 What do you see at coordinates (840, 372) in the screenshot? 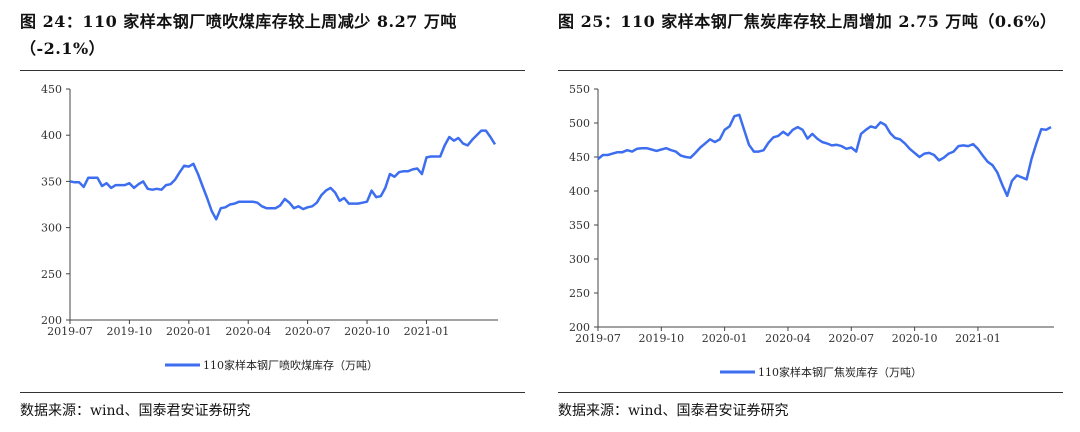
I see `legend-label: 110家样本钢厂焦炭库存（万吨）` at bounding box center [840, 372].